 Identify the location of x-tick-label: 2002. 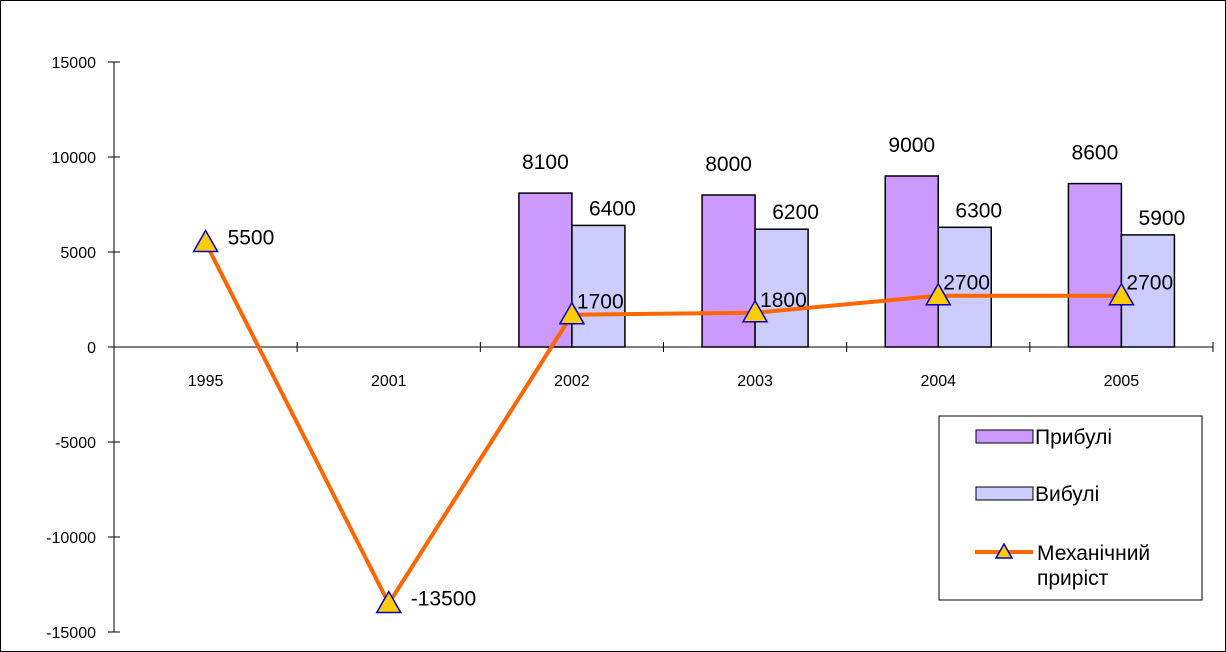
(572, 381).